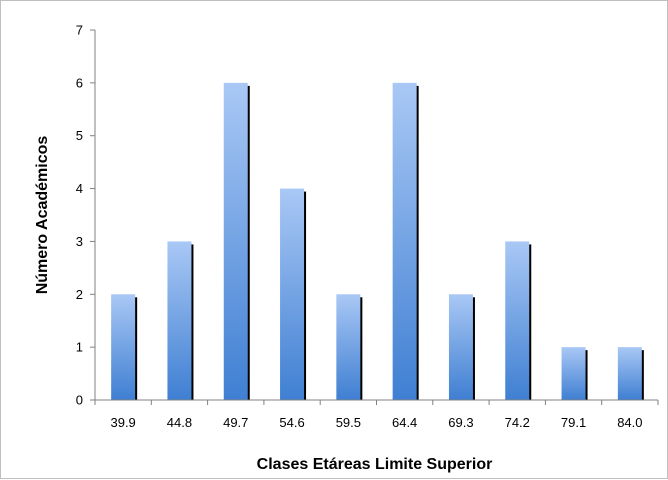 The width and height of the screenshot is (668, 480). What do you see at coordinates (517, 422) in the screenshot?
I see `x-tick-label: 74.2` at bounding box center [517, 422].